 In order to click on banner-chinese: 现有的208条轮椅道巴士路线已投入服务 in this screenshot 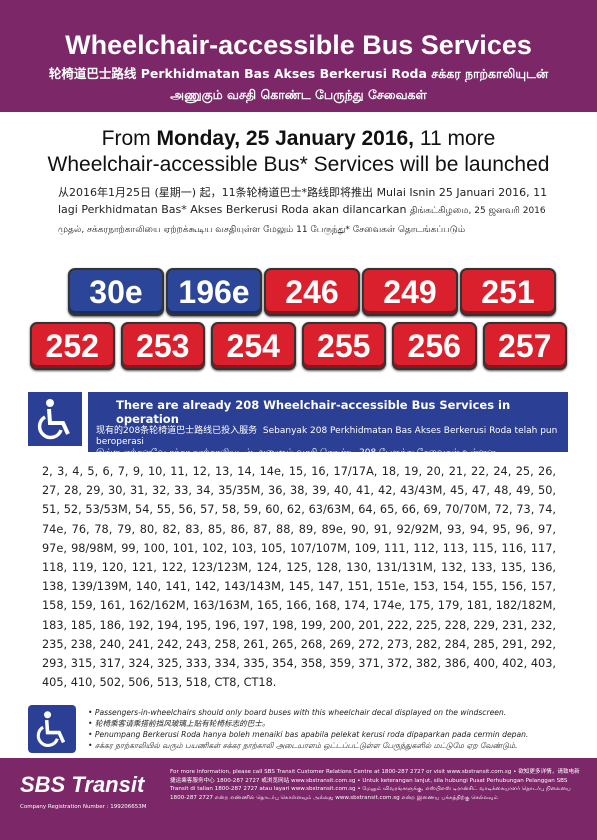, I will do `click(177, 431)`.